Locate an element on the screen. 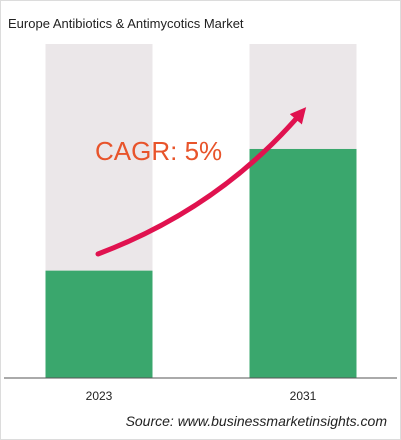 The image size is (401, 440). x-tick-labels: 2023 2031 is located at coordinates (201, 396).